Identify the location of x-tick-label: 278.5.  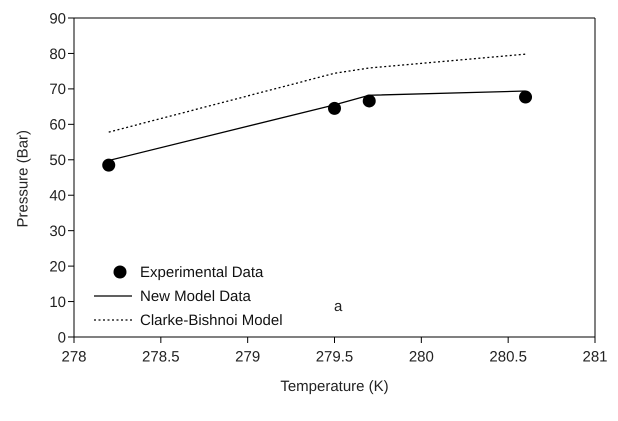
(161, 357).